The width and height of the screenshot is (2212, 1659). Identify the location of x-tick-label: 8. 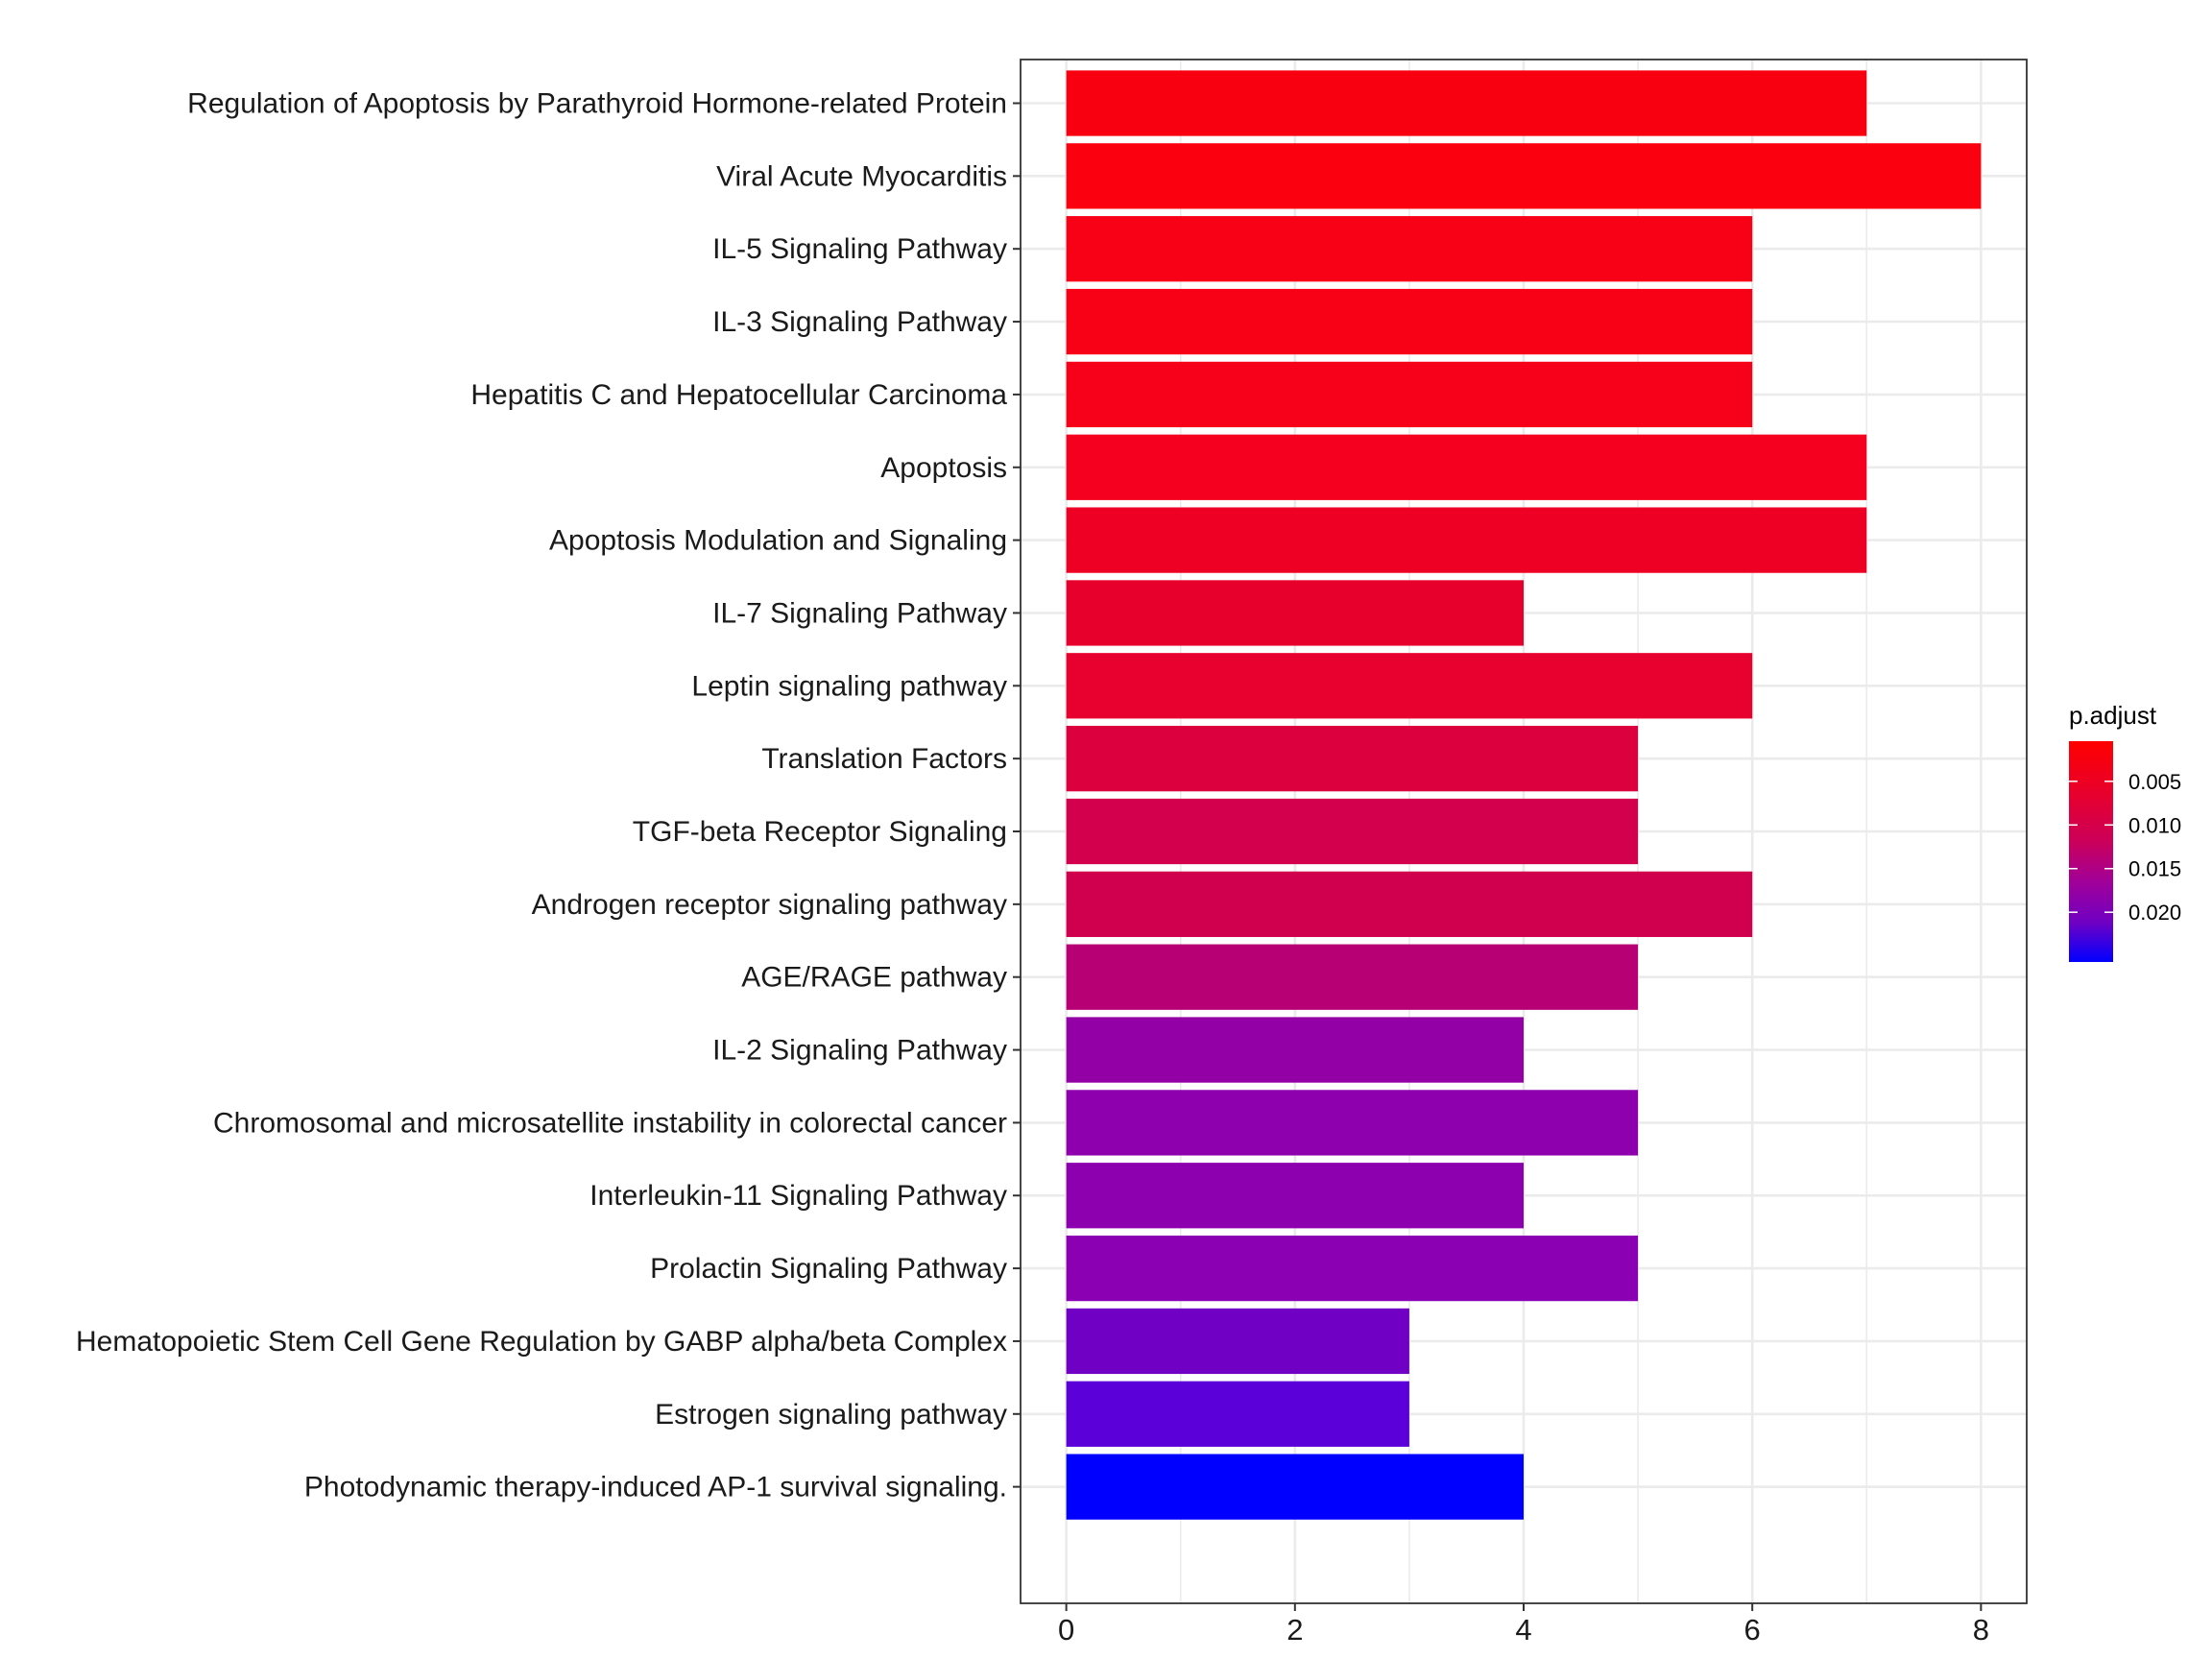
(1981, 1630).